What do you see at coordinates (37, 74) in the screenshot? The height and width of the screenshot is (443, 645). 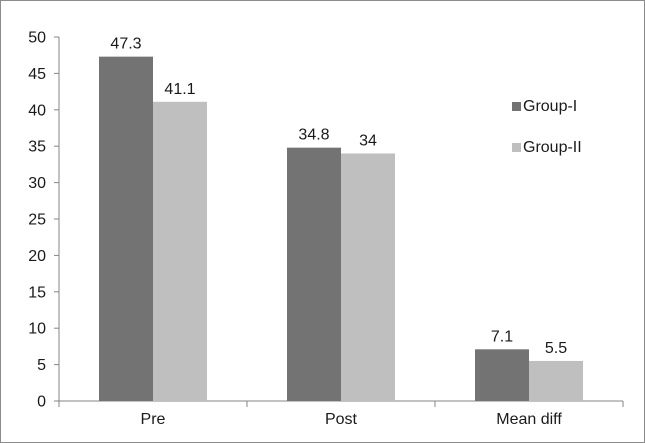 I see `y-tick-label: 45` at bounding box center [37, 74].